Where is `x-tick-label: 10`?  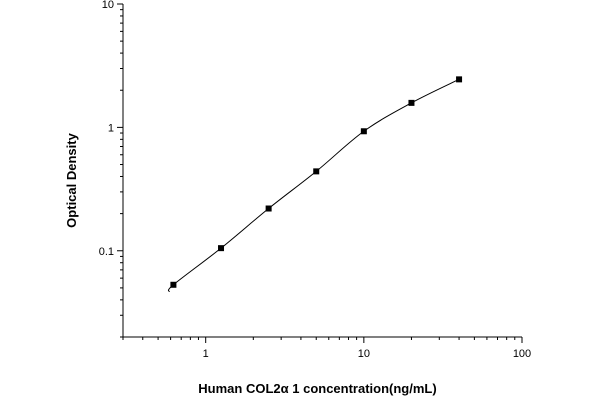 x-tick-label: 10 is located at coordinates (364, 354).